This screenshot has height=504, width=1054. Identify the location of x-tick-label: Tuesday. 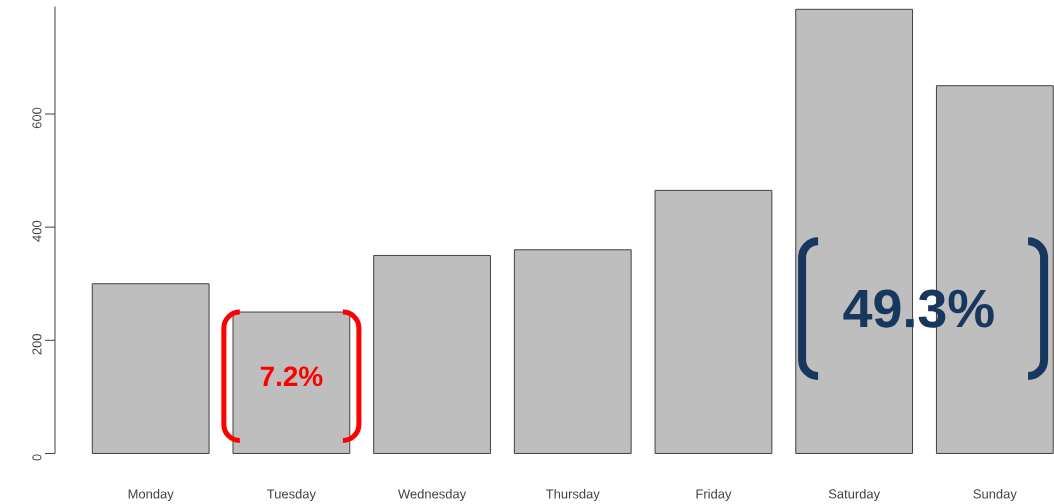
(291, 495).